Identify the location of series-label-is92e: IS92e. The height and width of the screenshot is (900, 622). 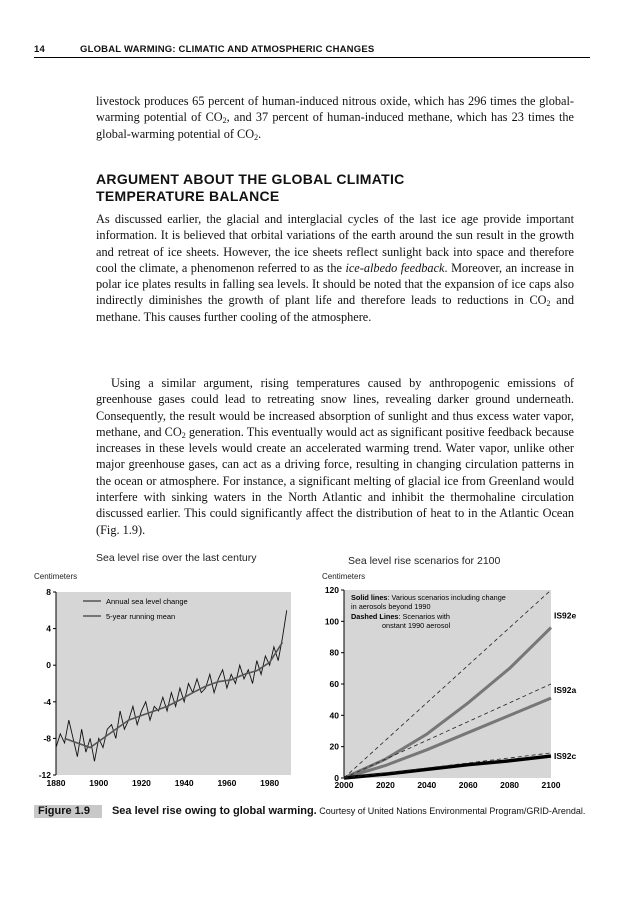
(565, 616).